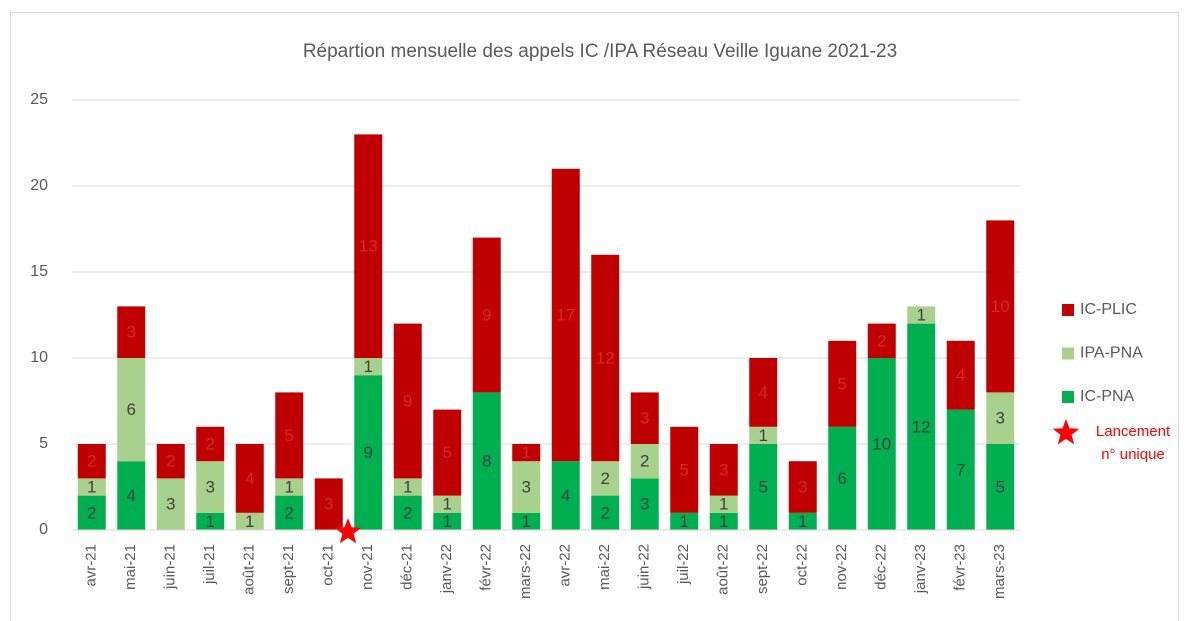 The image size is (1189, 621). What do you see at coordinates (91, 565) in the screenshot?
I see `x-tick-label: avr-21` at bounding box center [91, 565].